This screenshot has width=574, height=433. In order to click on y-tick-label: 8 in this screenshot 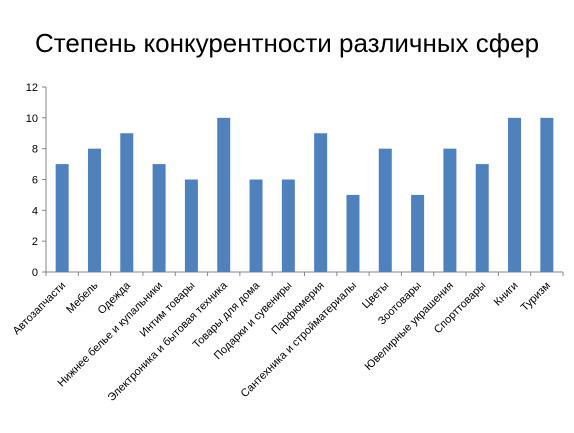, I will do `click(35, 150)`.